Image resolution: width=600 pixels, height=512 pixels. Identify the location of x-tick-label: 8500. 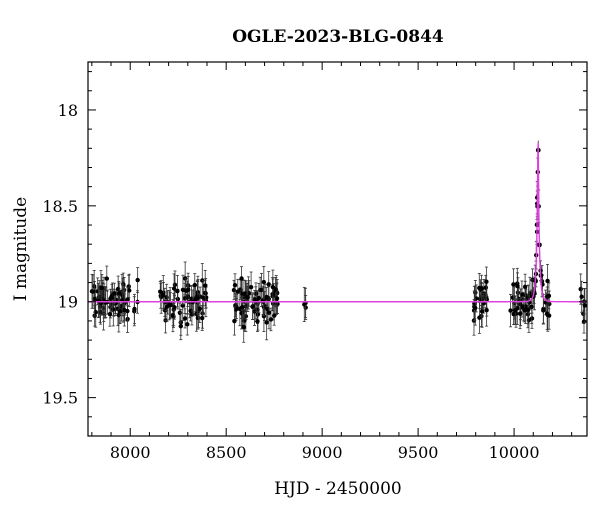
(226, 452).